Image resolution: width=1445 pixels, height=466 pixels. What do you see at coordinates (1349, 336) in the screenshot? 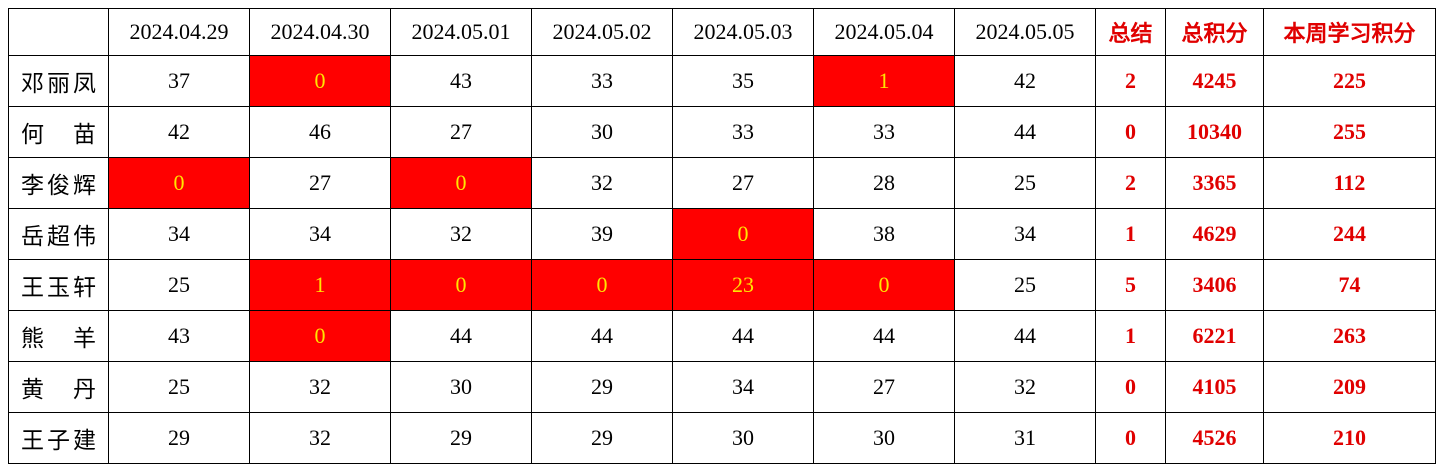
I see `week-points-cell: 263` at bounding box center [1349, 336].